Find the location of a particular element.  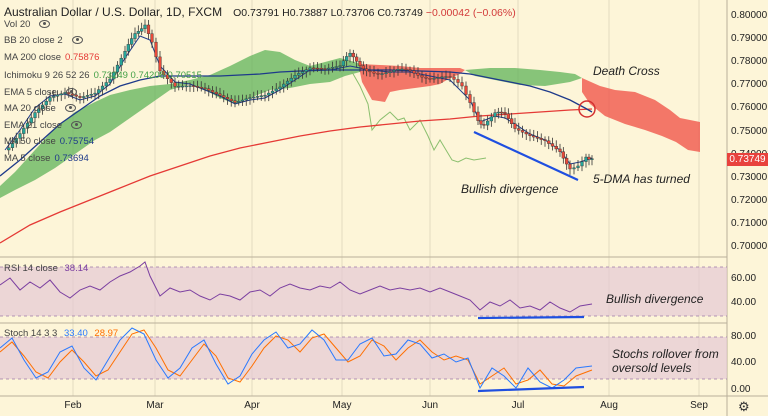

price-axis-label: 0.70000 is located at coordinates (749, 246).